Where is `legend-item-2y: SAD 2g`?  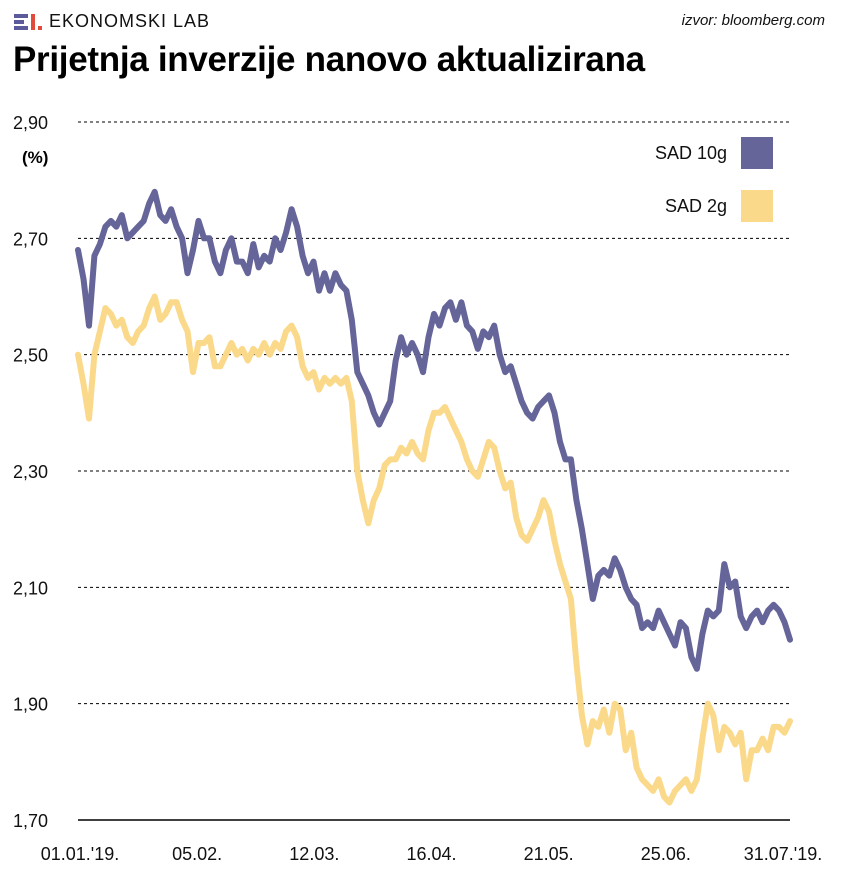
legend-item-2y: SAD 2g is located at coordinates (719, 206).